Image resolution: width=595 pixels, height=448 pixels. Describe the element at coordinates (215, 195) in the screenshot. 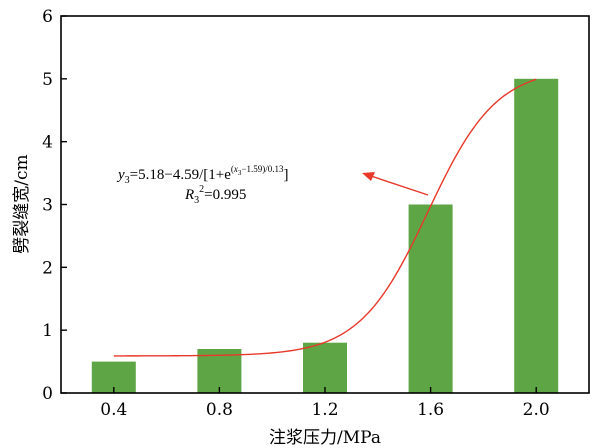

I see `equation-line-2: R32=0.995` at that location.